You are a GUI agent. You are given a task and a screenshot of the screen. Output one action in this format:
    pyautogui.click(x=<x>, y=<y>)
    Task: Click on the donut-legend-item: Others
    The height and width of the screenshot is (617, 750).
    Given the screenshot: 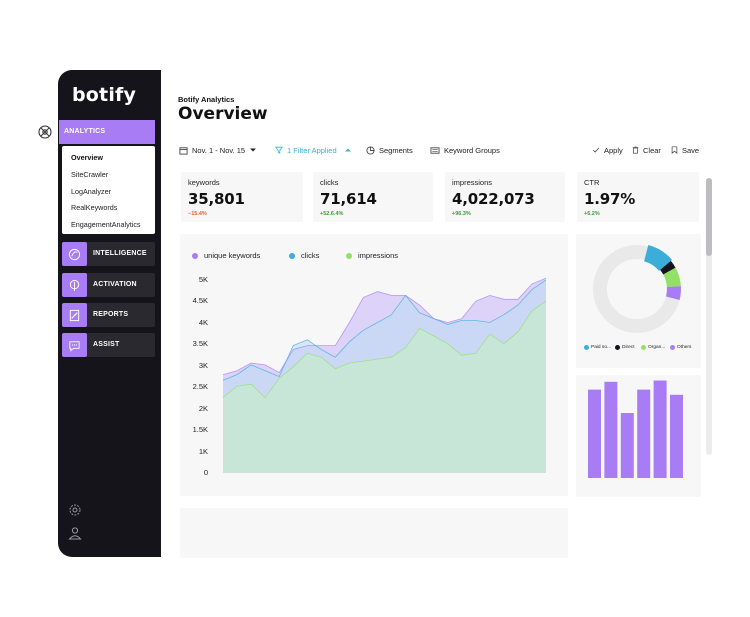 What is the action you would take?
    pyautogui.click(x=680, y=347)
    